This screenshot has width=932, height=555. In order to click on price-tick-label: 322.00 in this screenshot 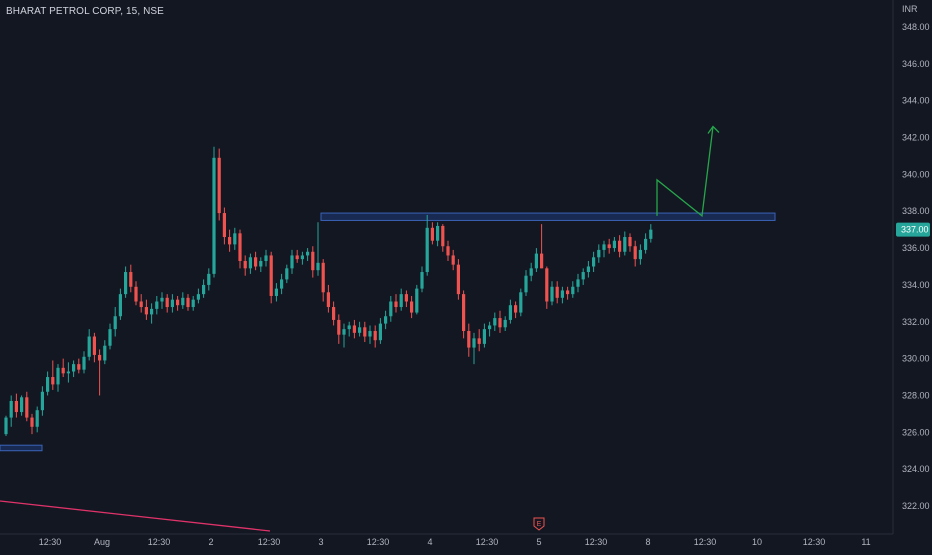, I will do `click(916, 506)`.